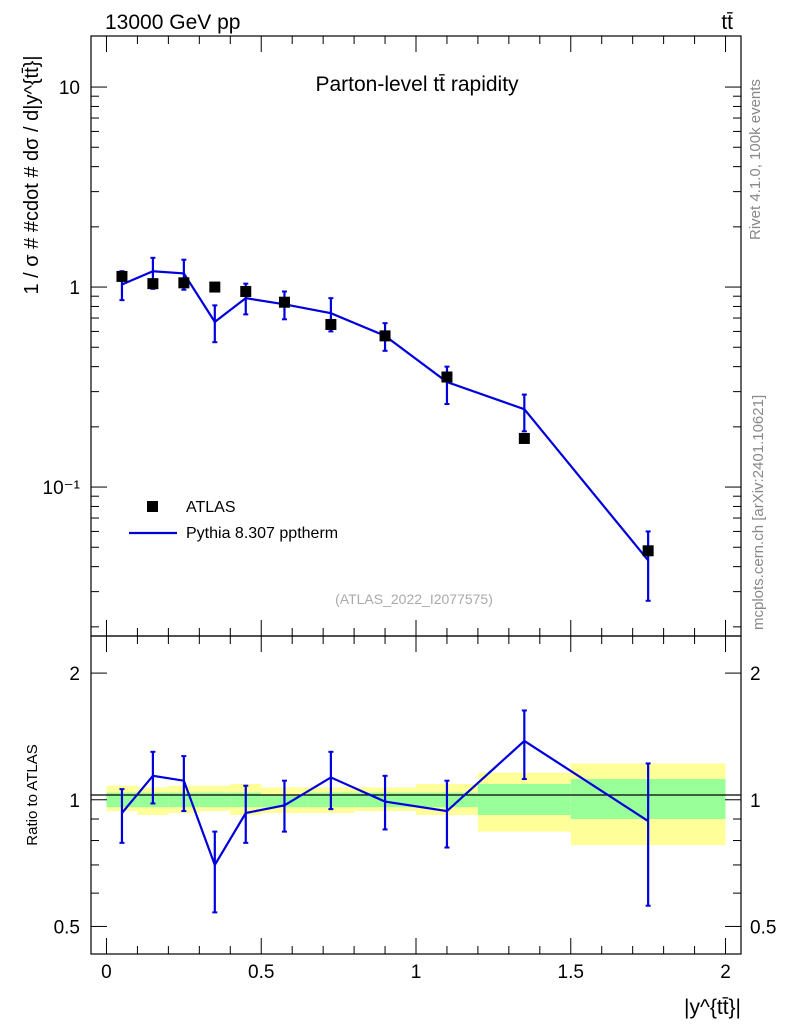 The width and height of the screenshot is (786, 1029). What do you see at coordinates (571, 972) in the screenshot?
I see `x-tick-label: 1.5` at bounding box center [571, 972].